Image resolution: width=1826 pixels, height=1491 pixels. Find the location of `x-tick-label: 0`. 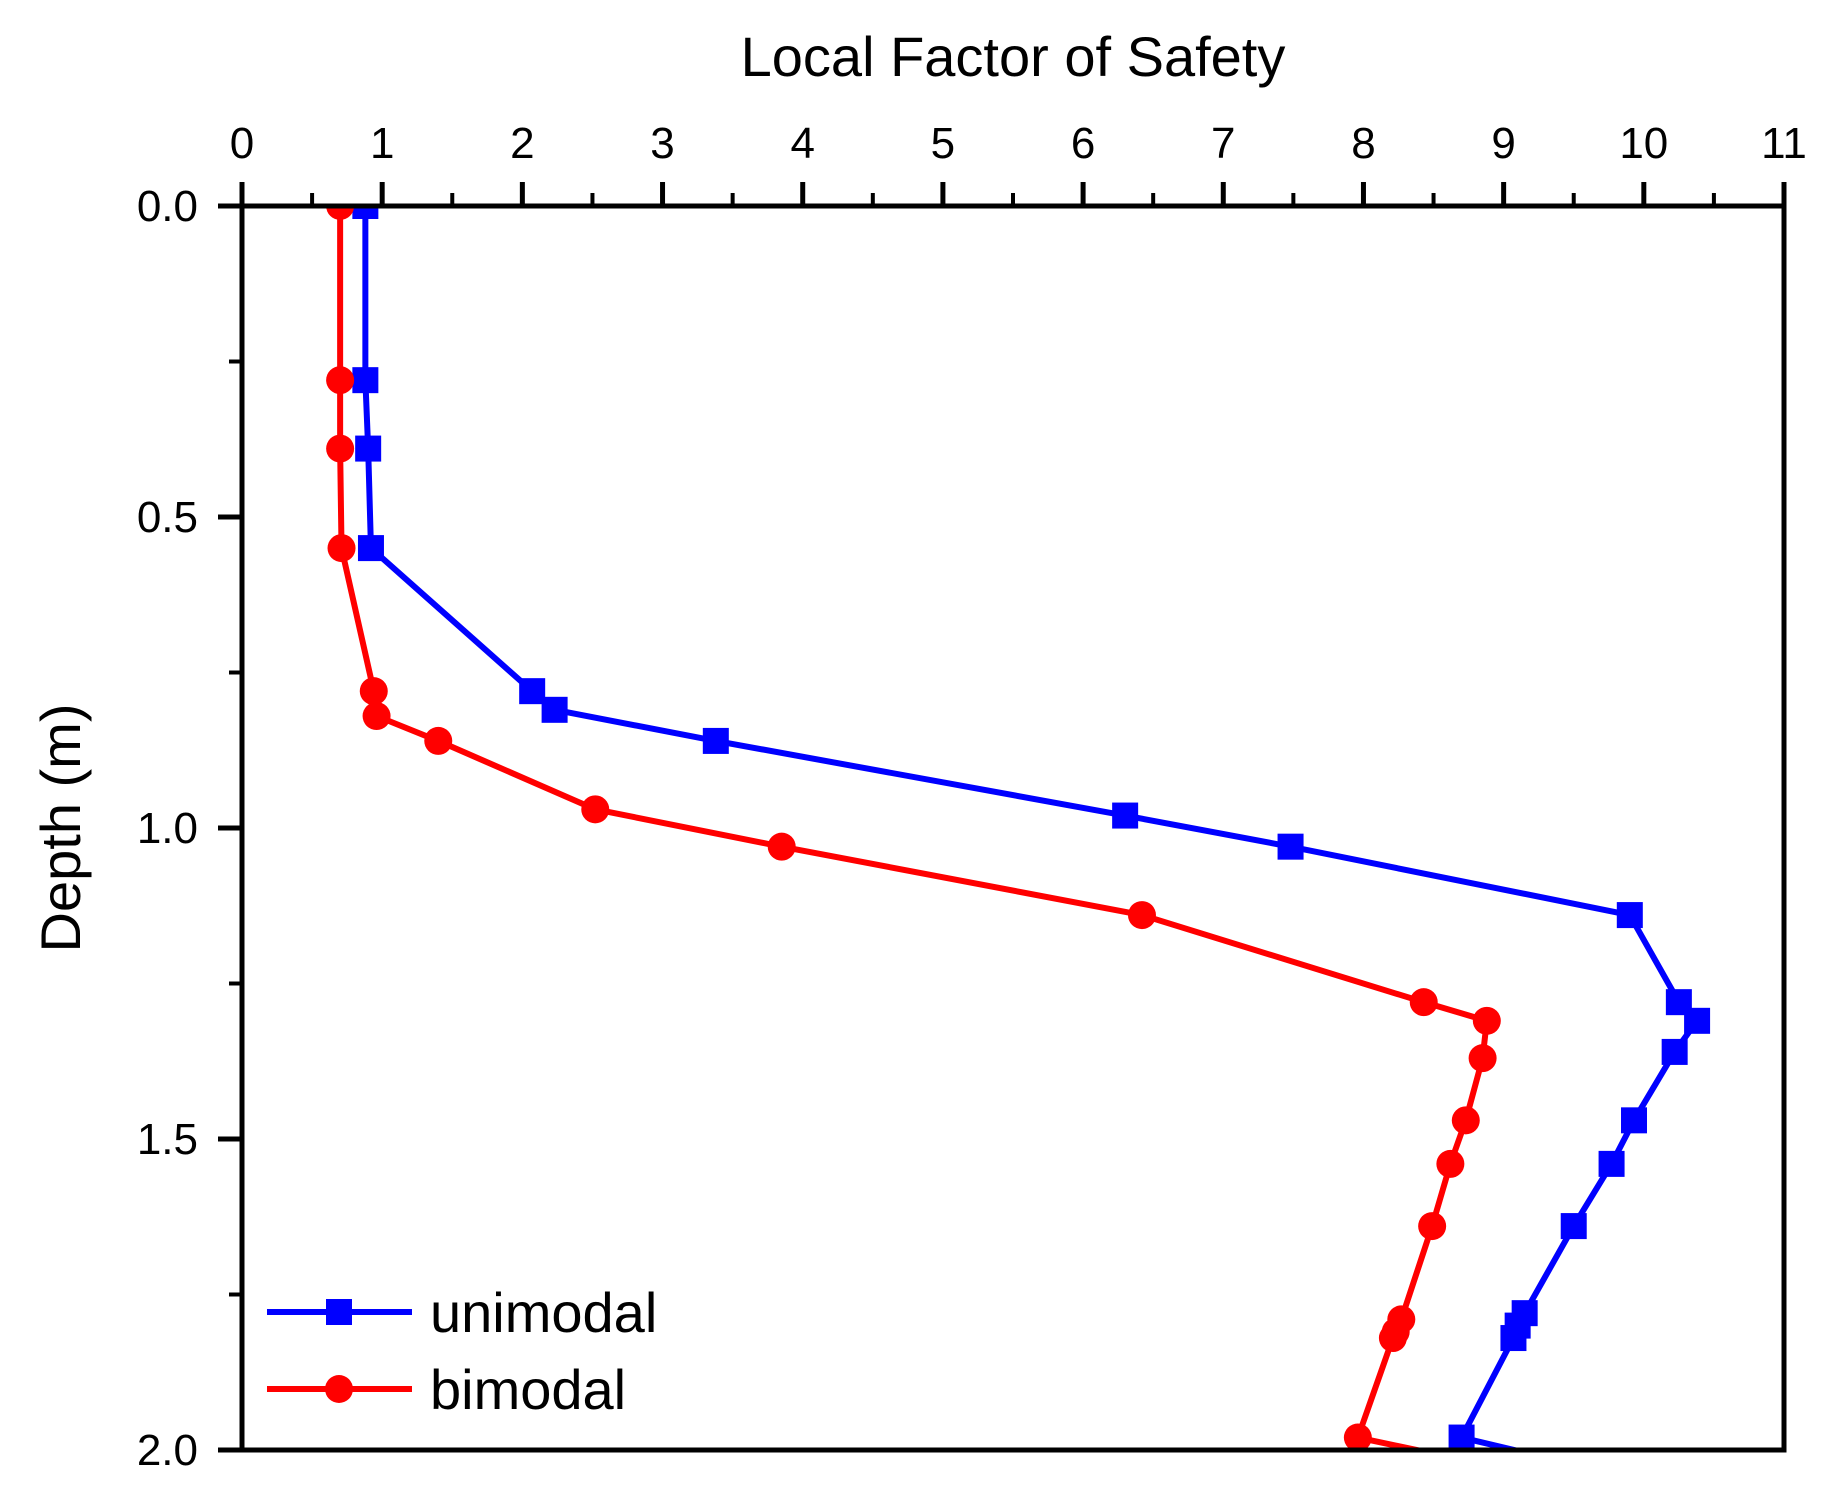

x-tick-label: 0 is located at coordinates (242, 143).